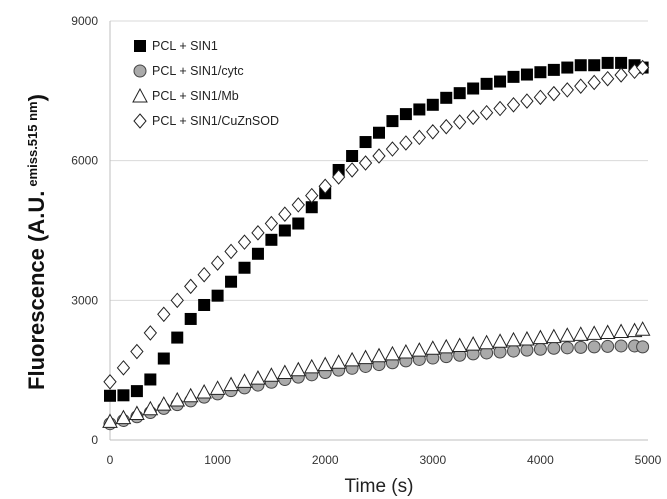 This screenshot has height=499, width=667. I want to click on y-axis-title-close: ), so click(36, 97).